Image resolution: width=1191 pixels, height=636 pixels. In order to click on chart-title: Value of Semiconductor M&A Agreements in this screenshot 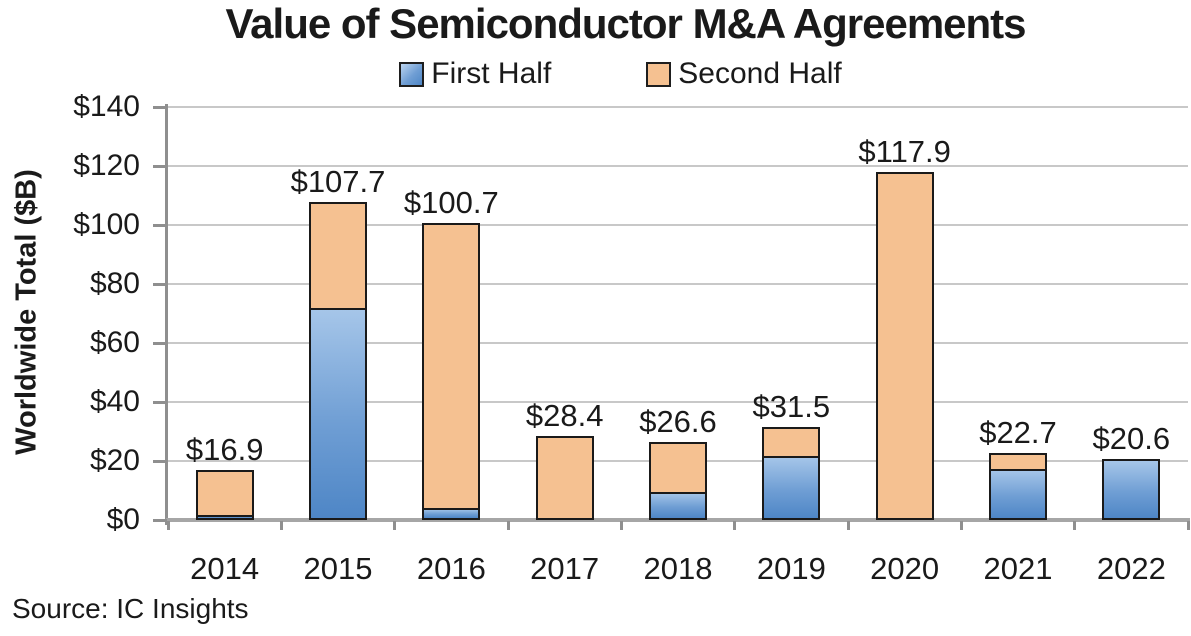, I will do `click(625, 23)`.